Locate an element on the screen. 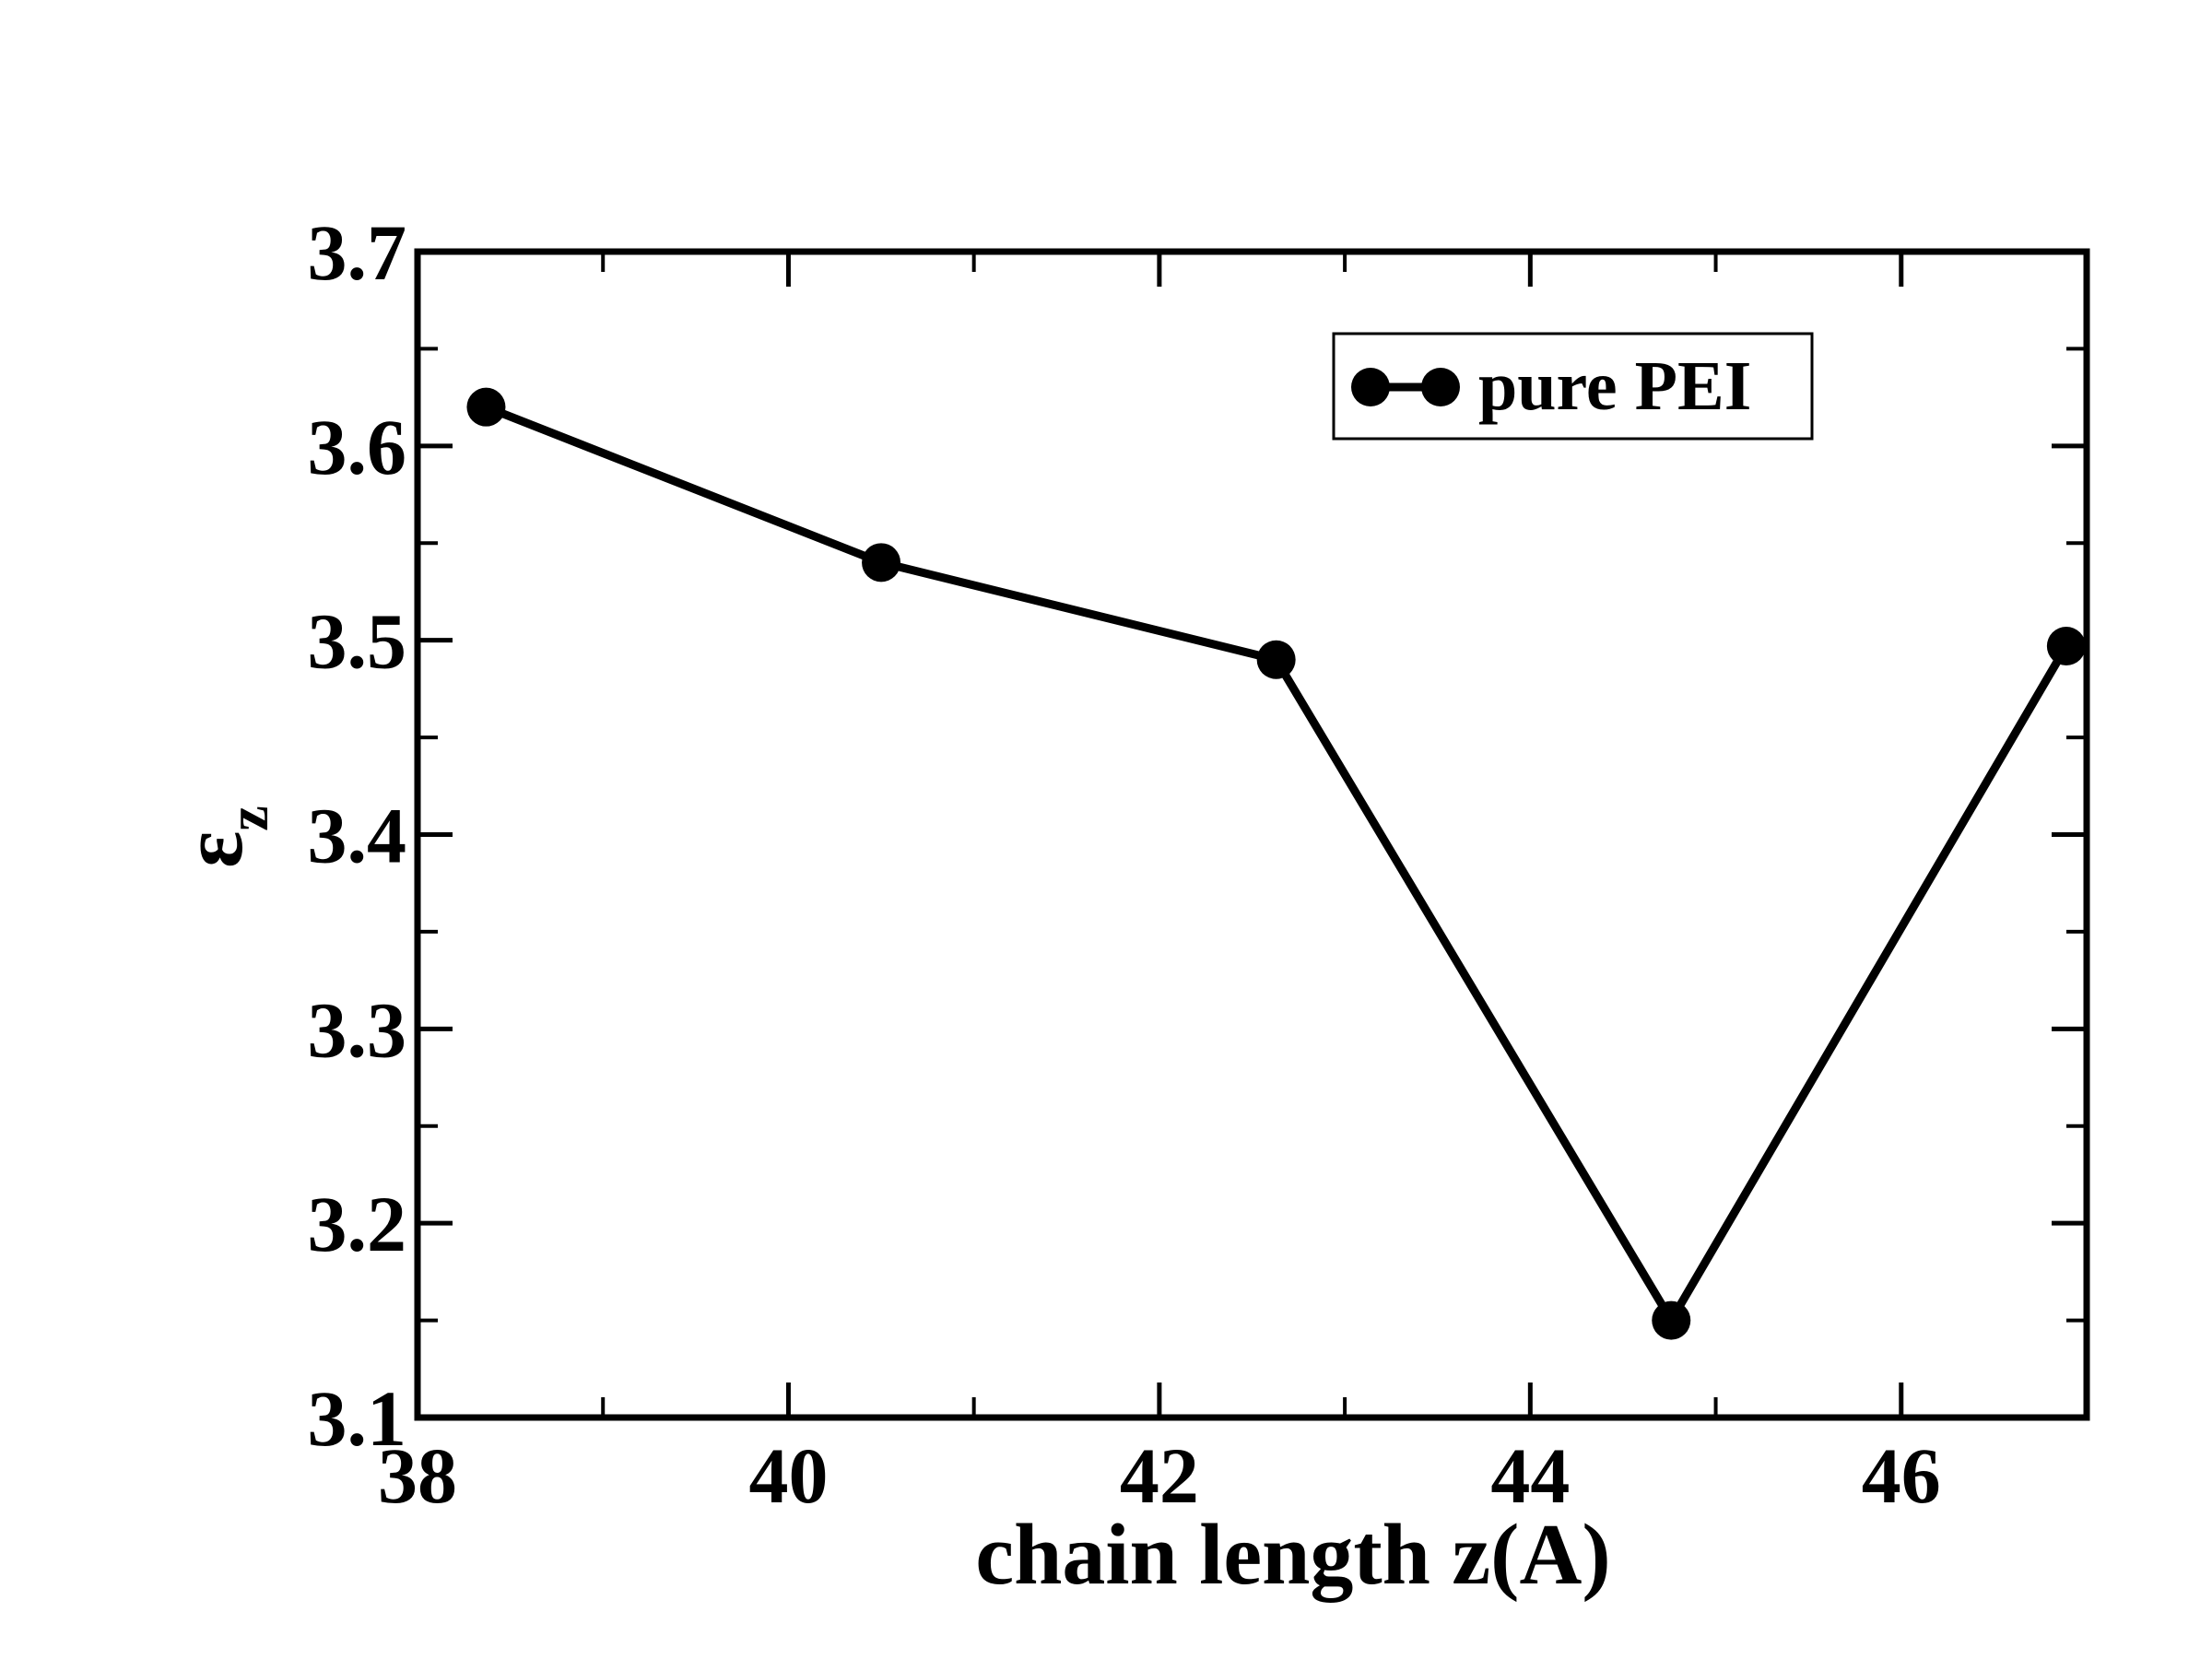 Image resolution: width=2212 pixels, height=1659 pixels. y-tick-label: 3.6 is located at coordinates (357, 447).